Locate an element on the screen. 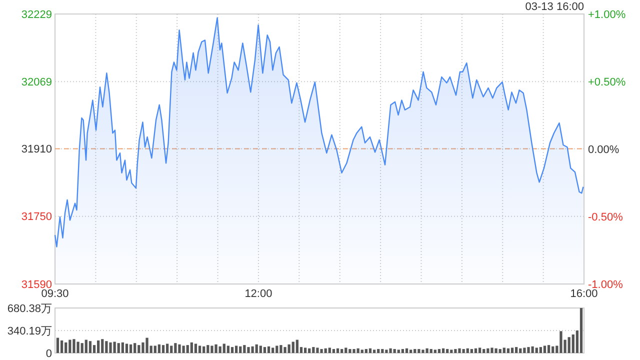 This screenshot has width=640, height=360. x-tick-label: 12:00 is located at coordinates (258, 294).